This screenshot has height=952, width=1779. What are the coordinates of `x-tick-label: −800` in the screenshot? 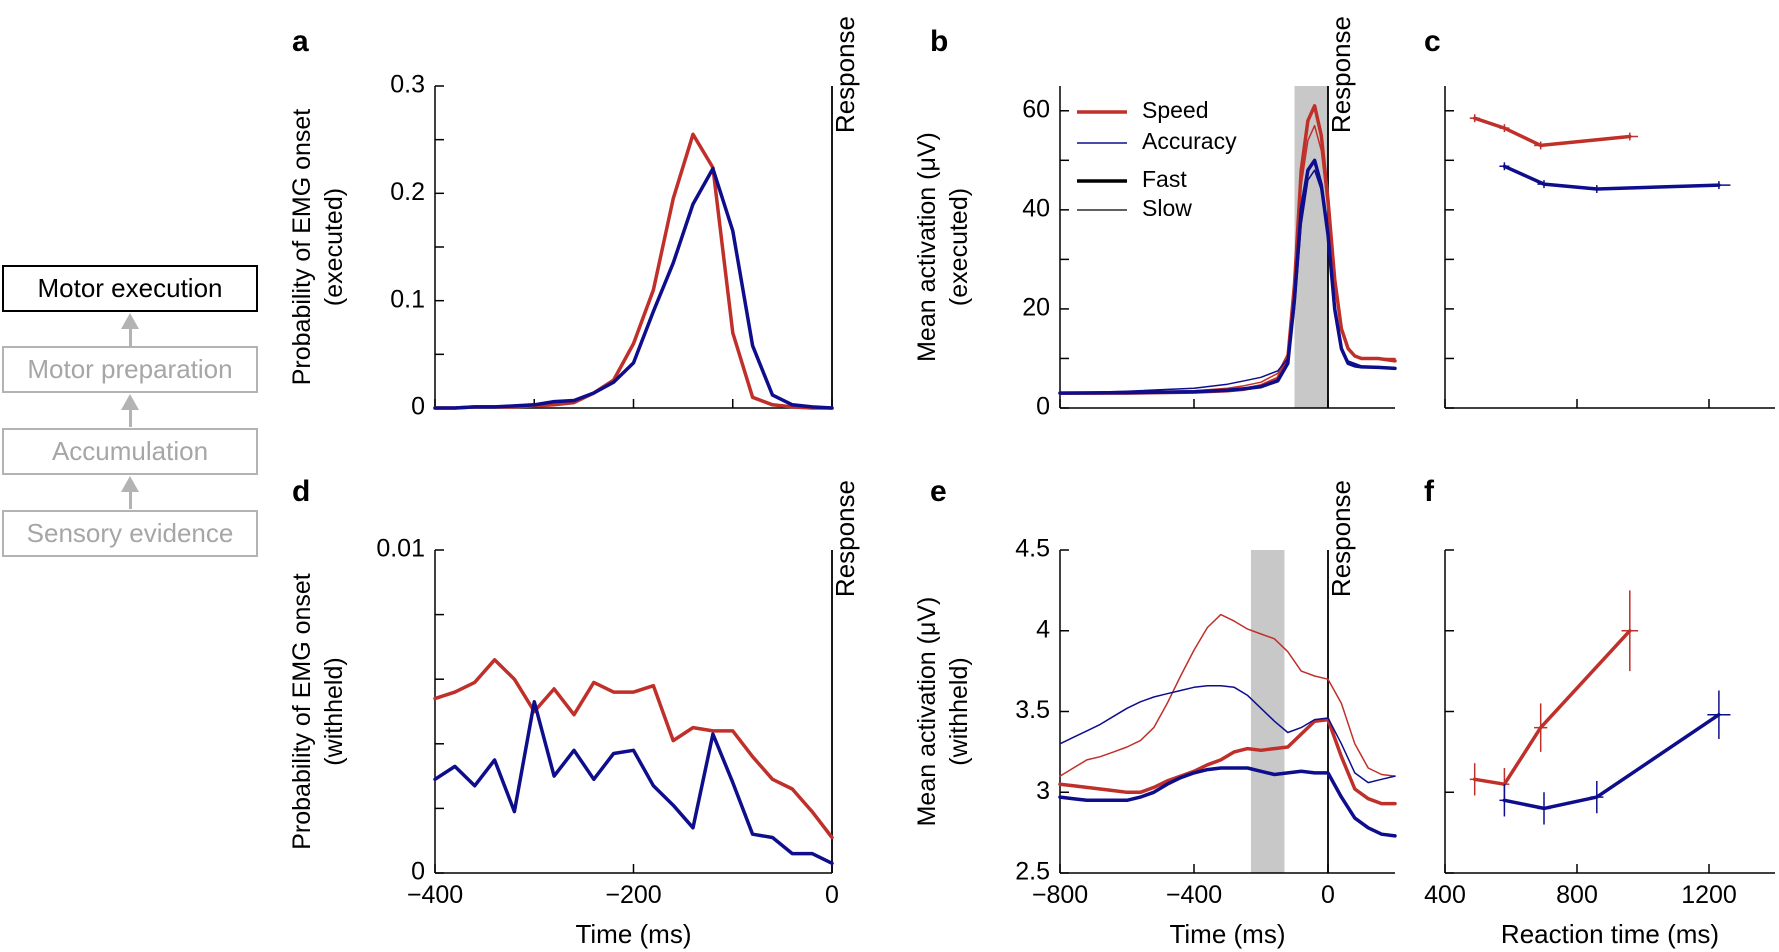 It's located at (1060, 895).